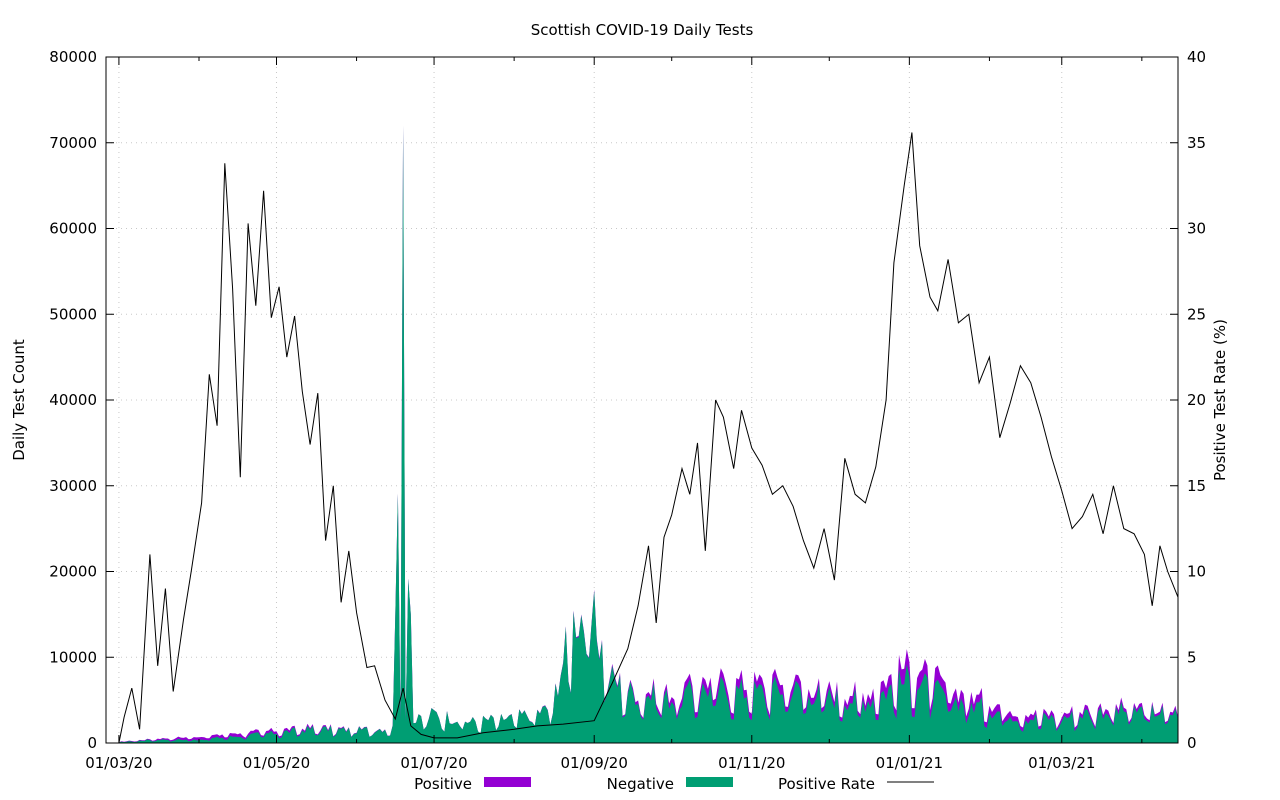 This screenshot has width=1280, height=800. What do you see at coordinates (826, 784) in the screenshot?
I see `legend-label: Positive Rate` at bounding box center [826, 784].